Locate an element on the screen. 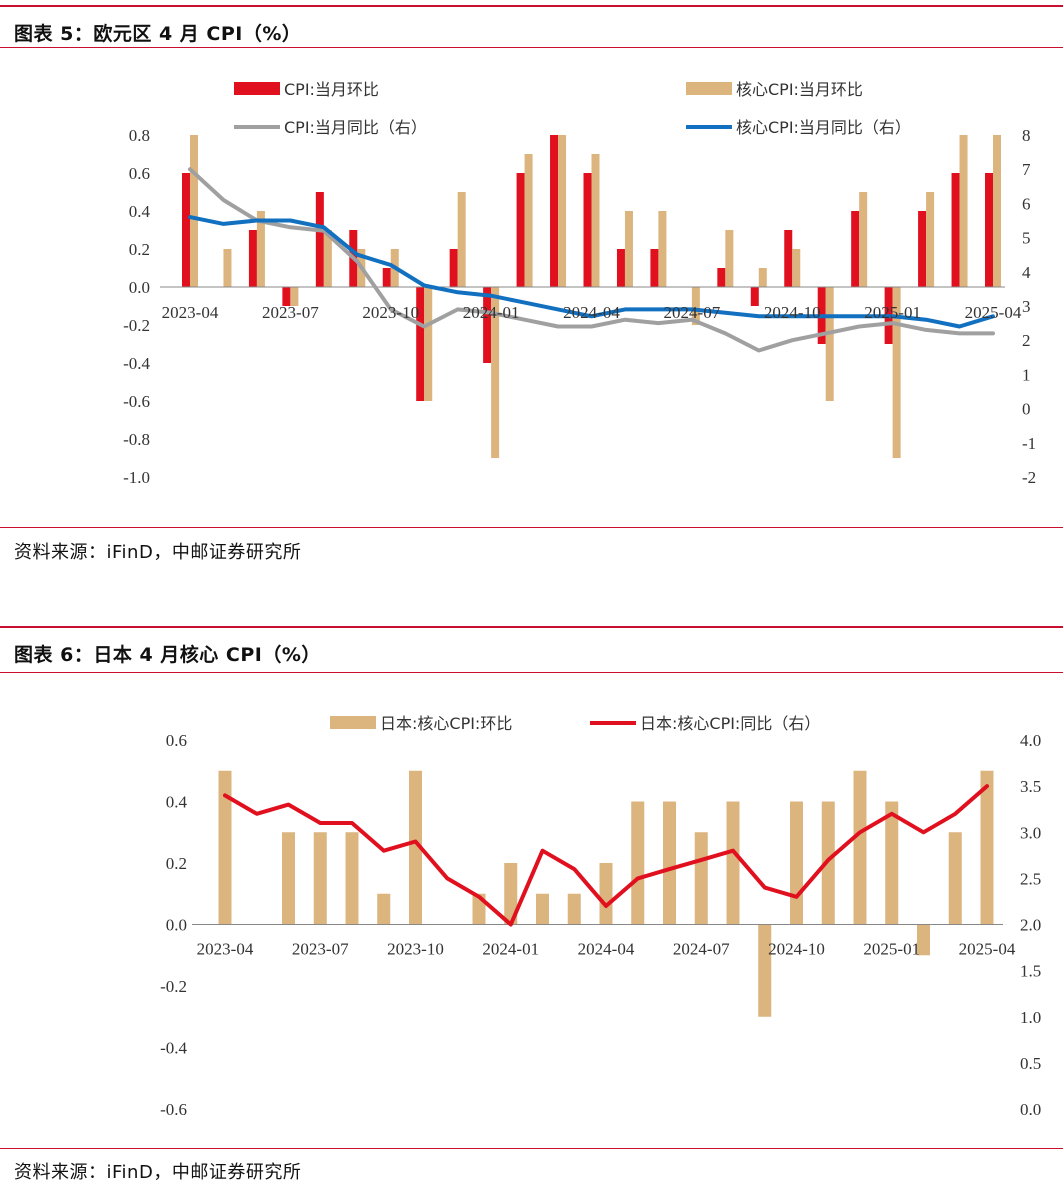 This screenshot has width=1063, height=1189. right-axis-tick-label: 2 is located at coordinates (1026, 340).